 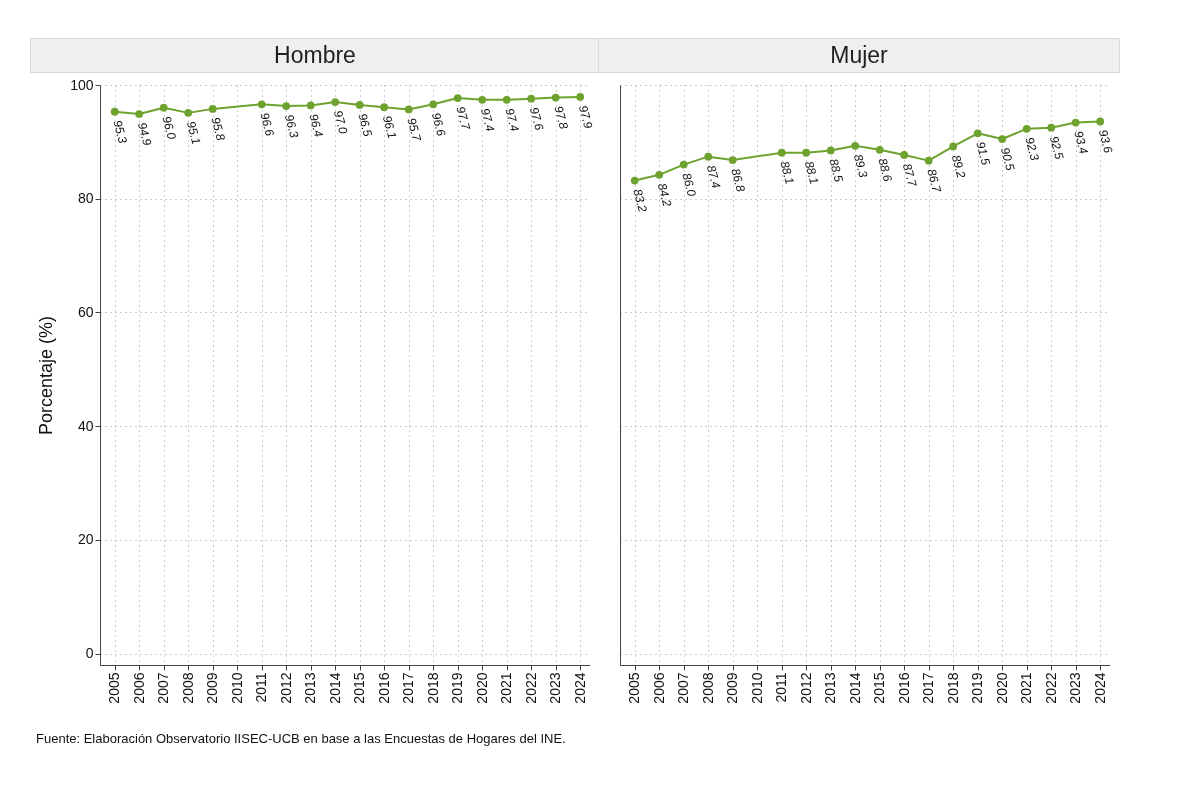 What do you see at coordinates (756, 688) in the screenshot?
I see `x-tick-label: 2010` at bounding box center [756, 688].